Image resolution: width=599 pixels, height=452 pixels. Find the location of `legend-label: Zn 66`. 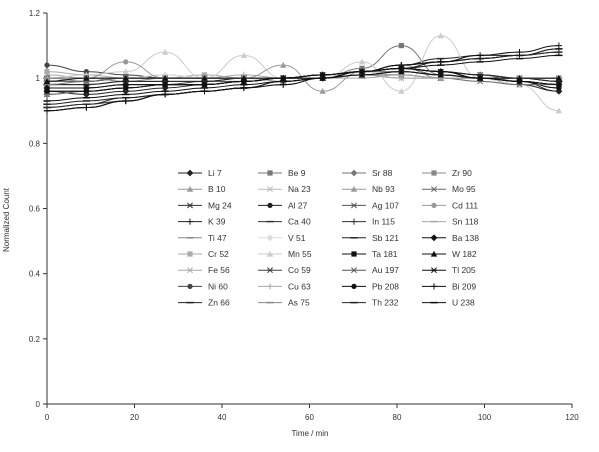

legend-label: Zn 66 is located at coordinates (219, 303).